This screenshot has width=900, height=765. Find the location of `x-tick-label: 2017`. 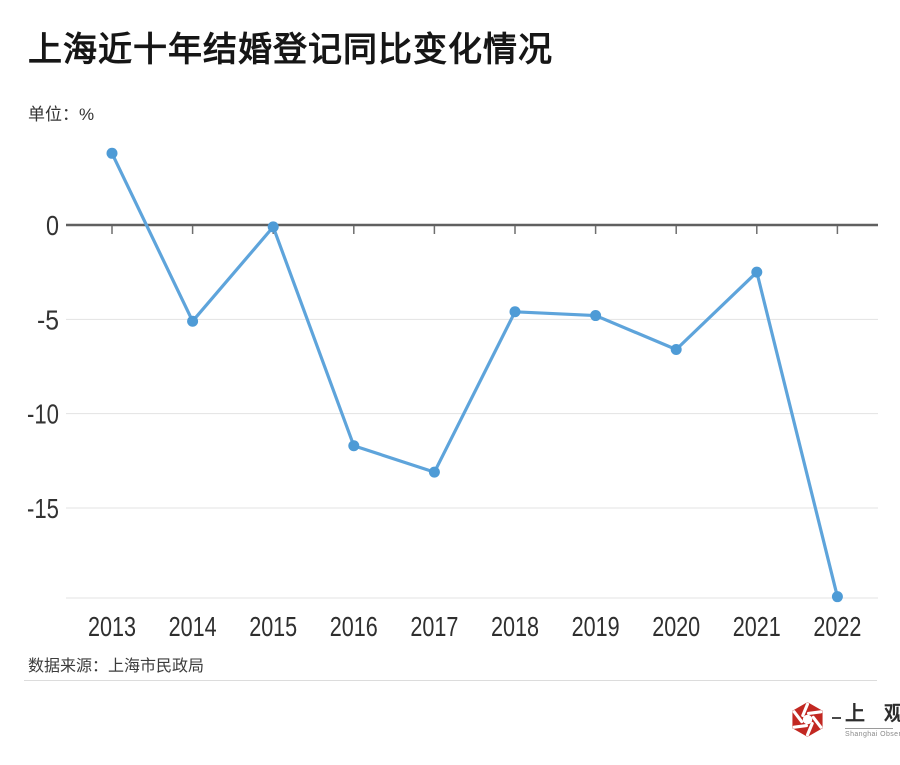

x-tick-label: 2017 is located at coordinates (434, 626).